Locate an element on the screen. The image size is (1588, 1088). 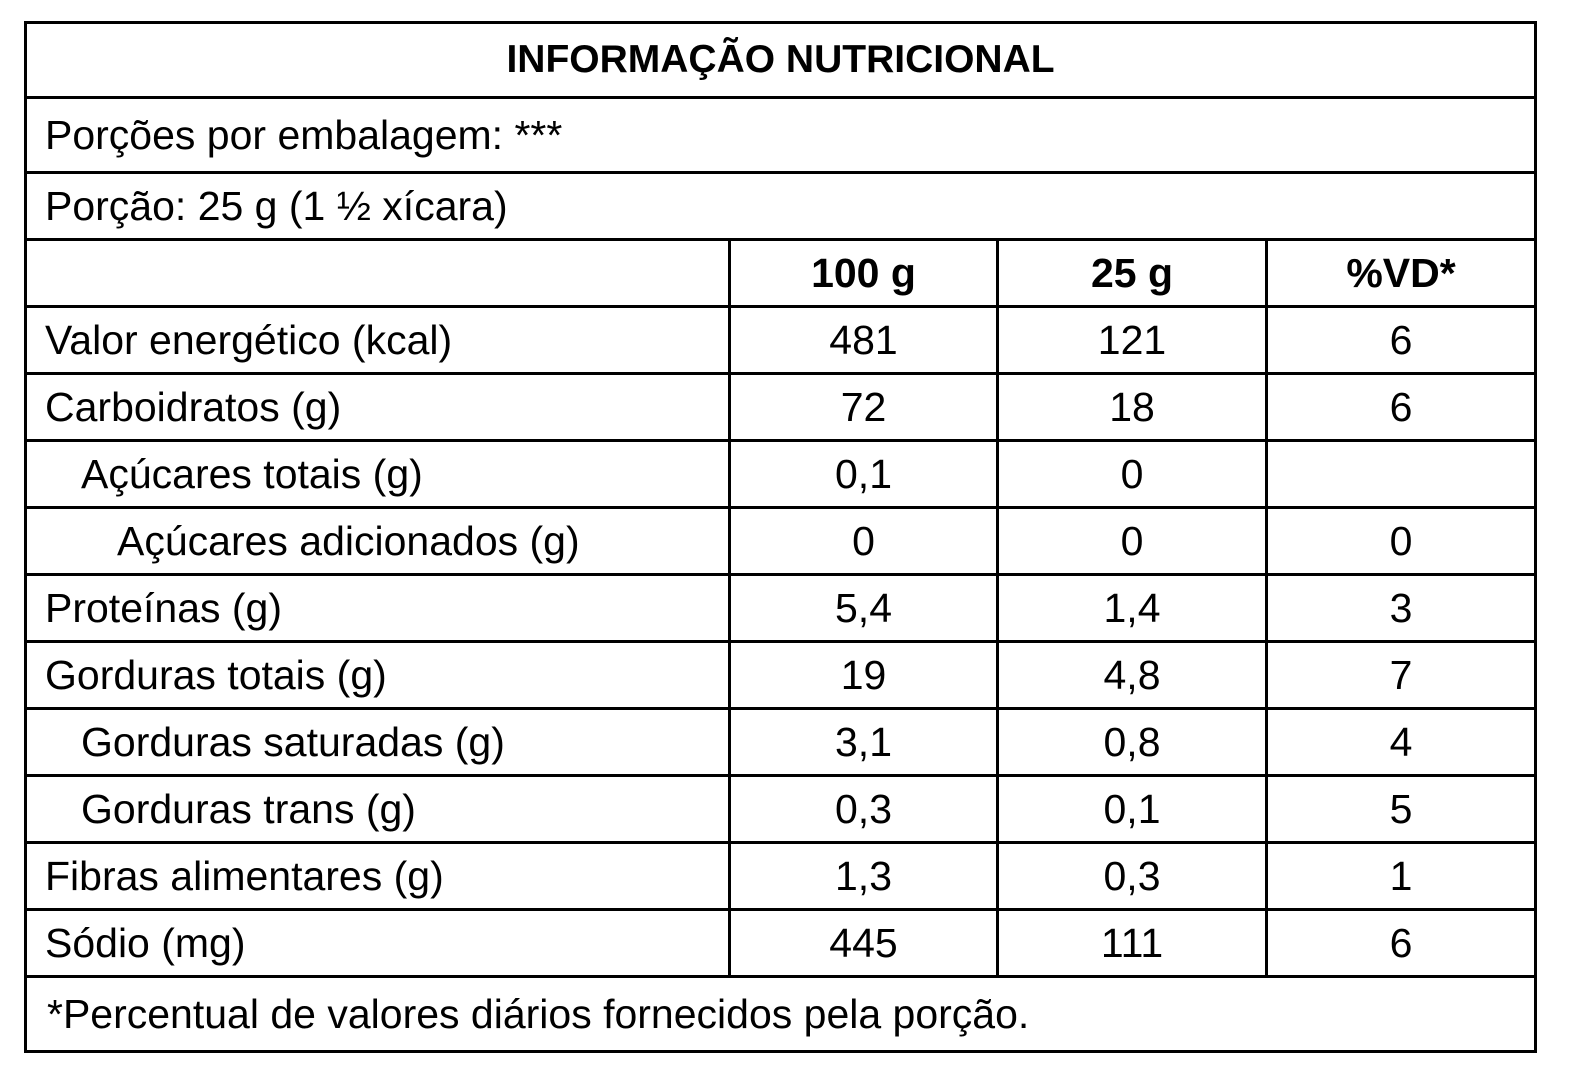
value-cell: 4,8 is located at coordinates (1132, 675).